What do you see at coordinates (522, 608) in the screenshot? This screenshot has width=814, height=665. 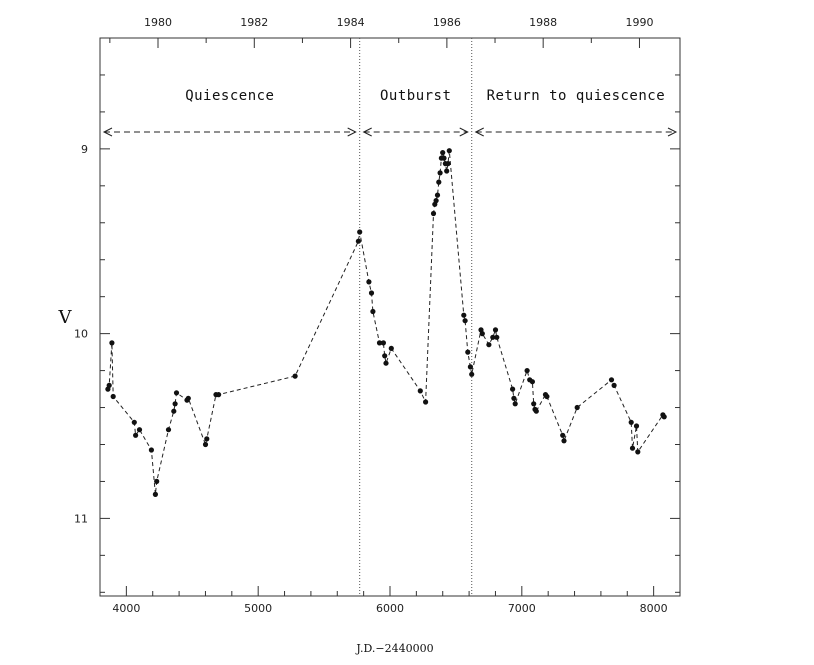 I see `x-tick-label: 7000` at bounding box center [522, 608].